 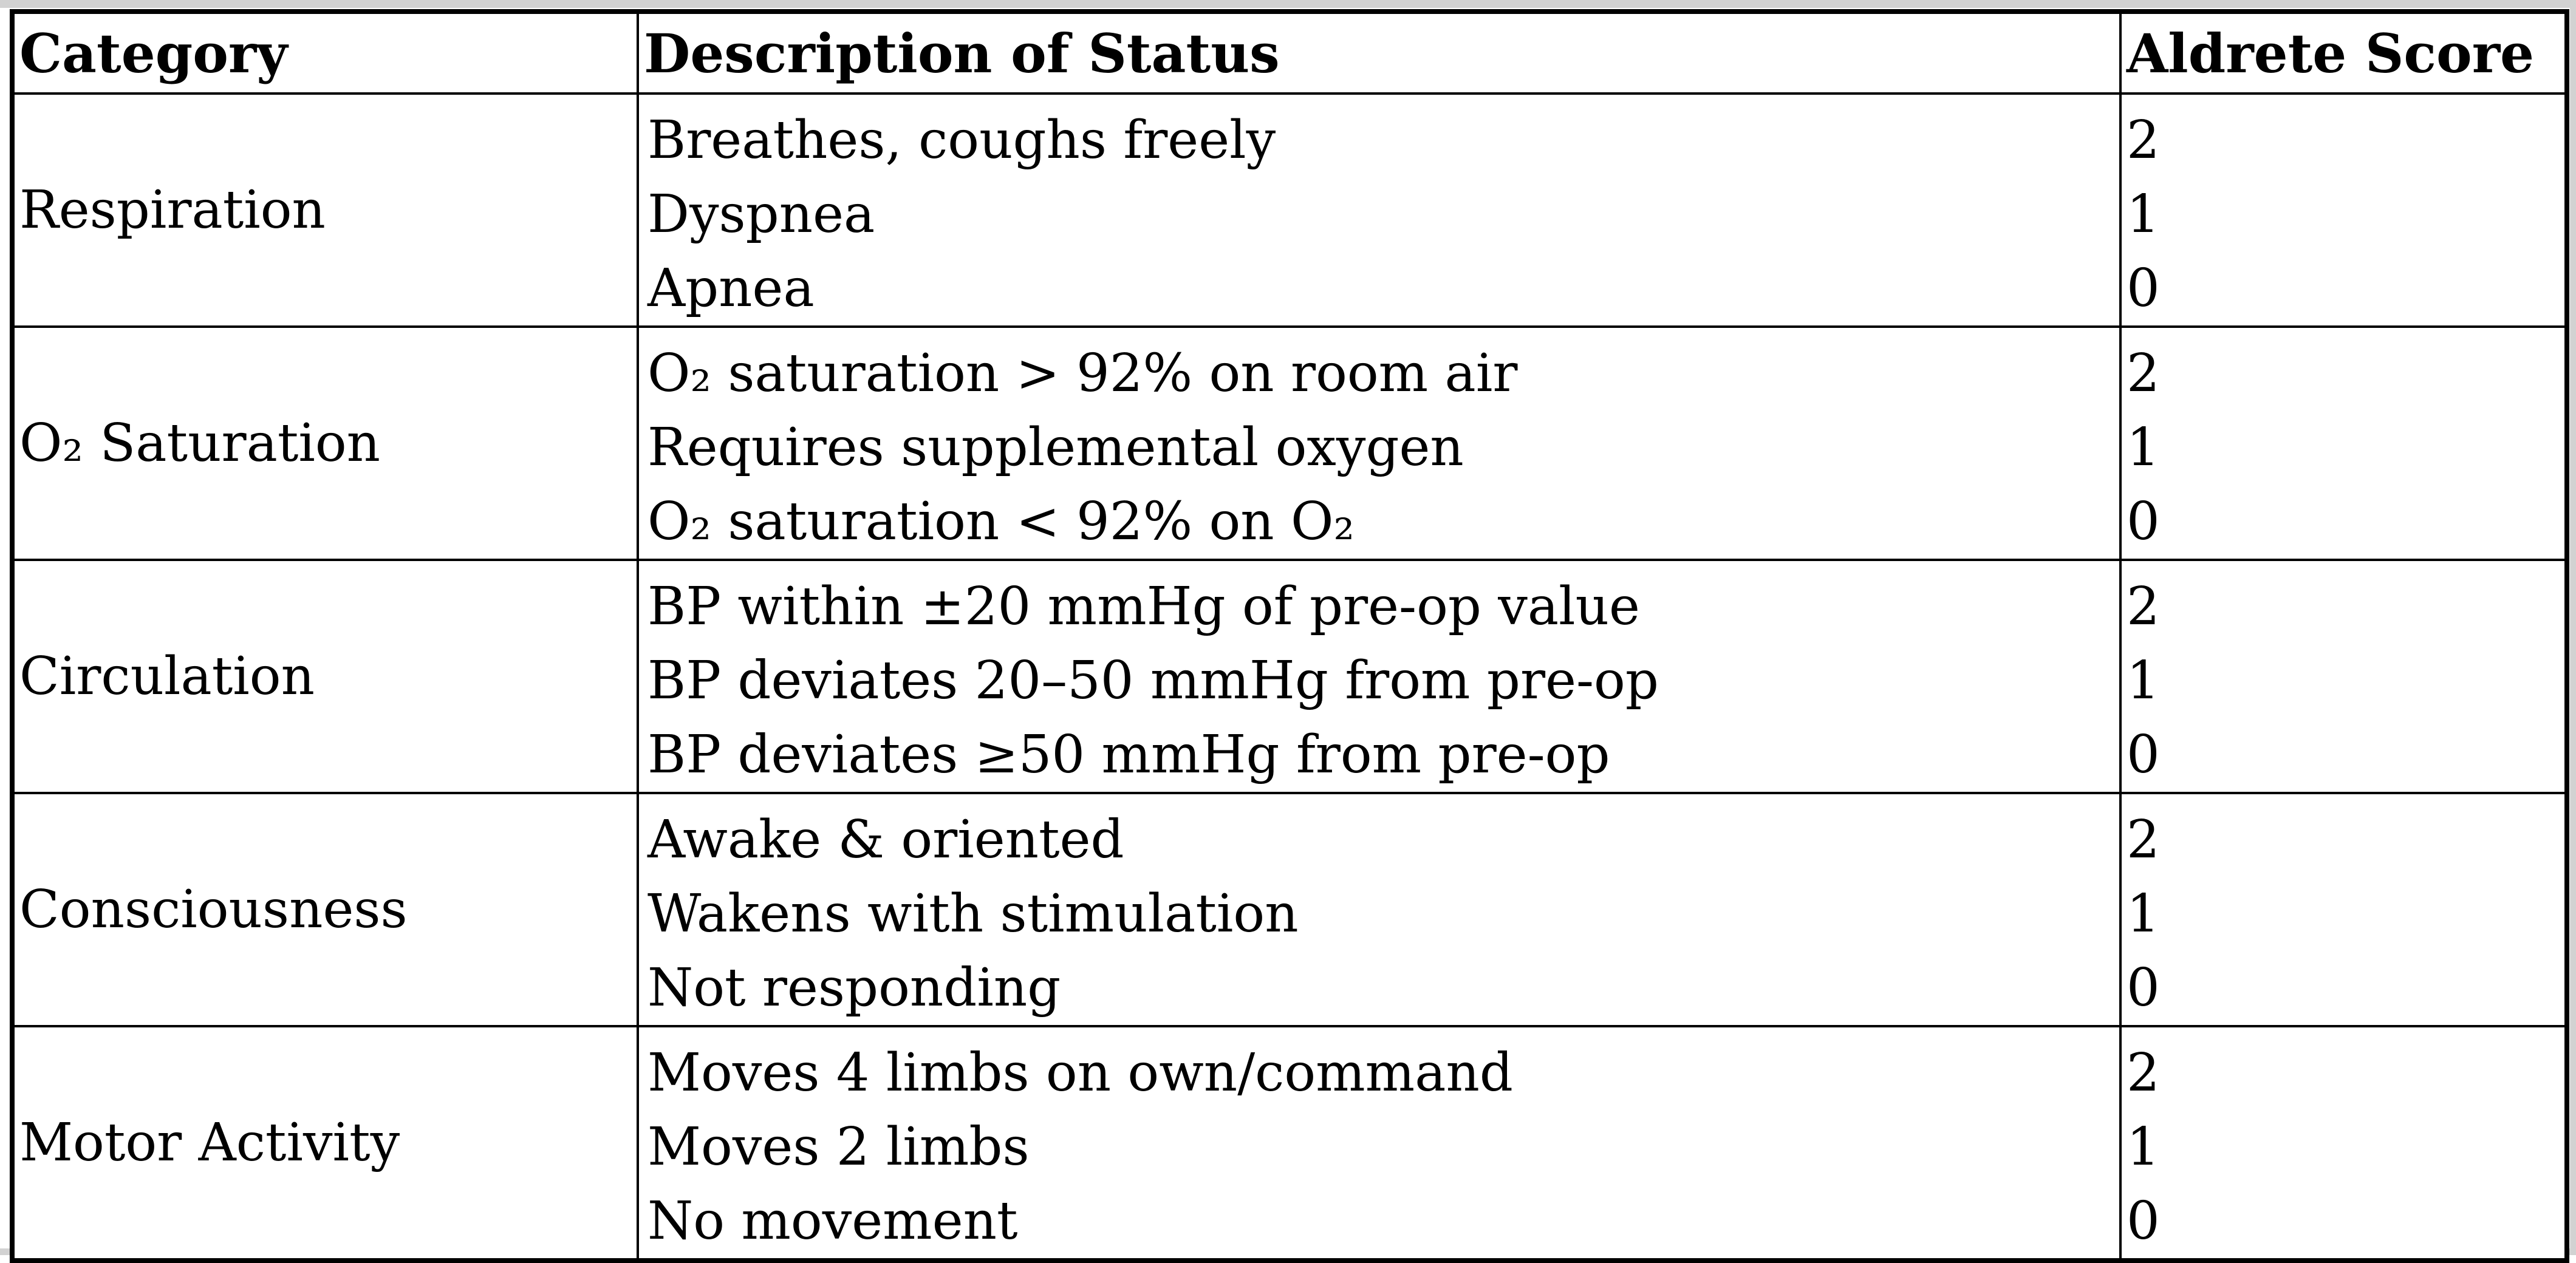 I want to click on description-line: Awake & oriented, so click(x=885, y=839).